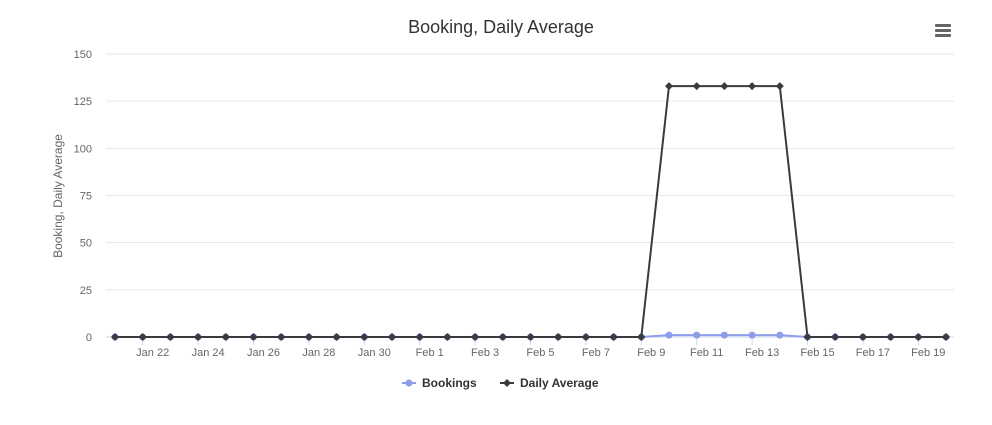 This screenshot has height=425, width=992. I want to click on x-tick-label: Feb 11, so click(706, 353).